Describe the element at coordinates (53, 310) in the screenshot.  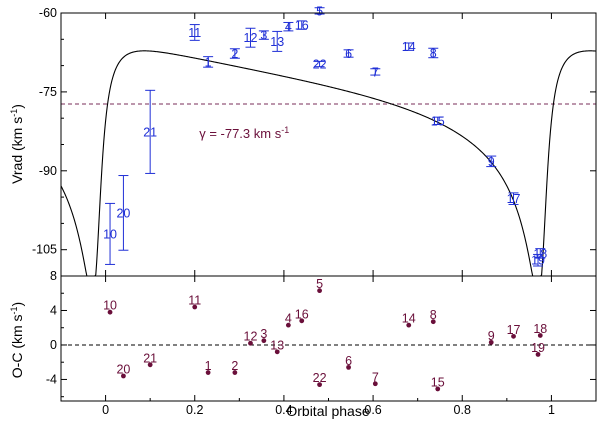
I see `bottom-y-tick-label: 4` at that location.